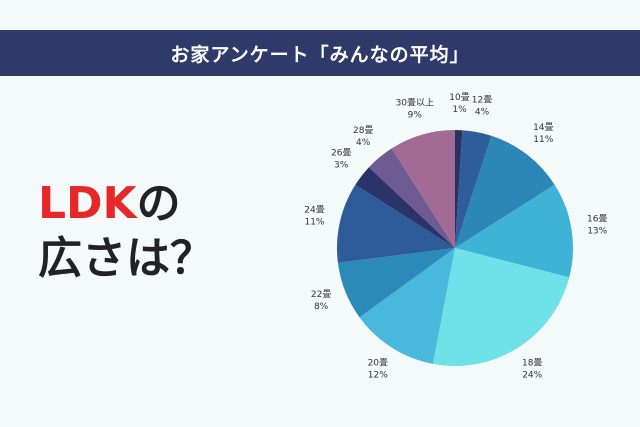  I want to click on pie-label-percent-8: 3%, so click(341, 166).